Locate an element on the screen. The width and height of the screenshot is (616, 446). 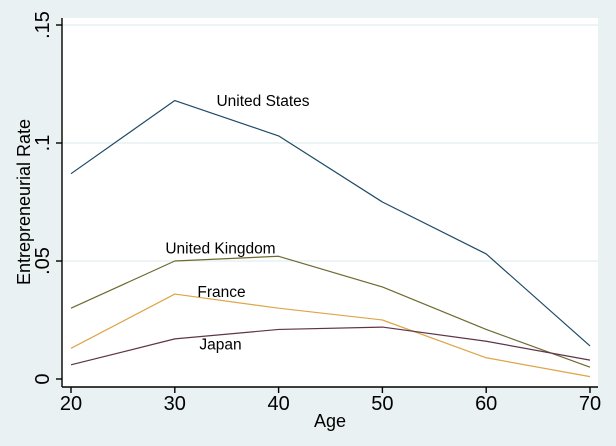
series-label-france: France is located at coordinates (221, 292).